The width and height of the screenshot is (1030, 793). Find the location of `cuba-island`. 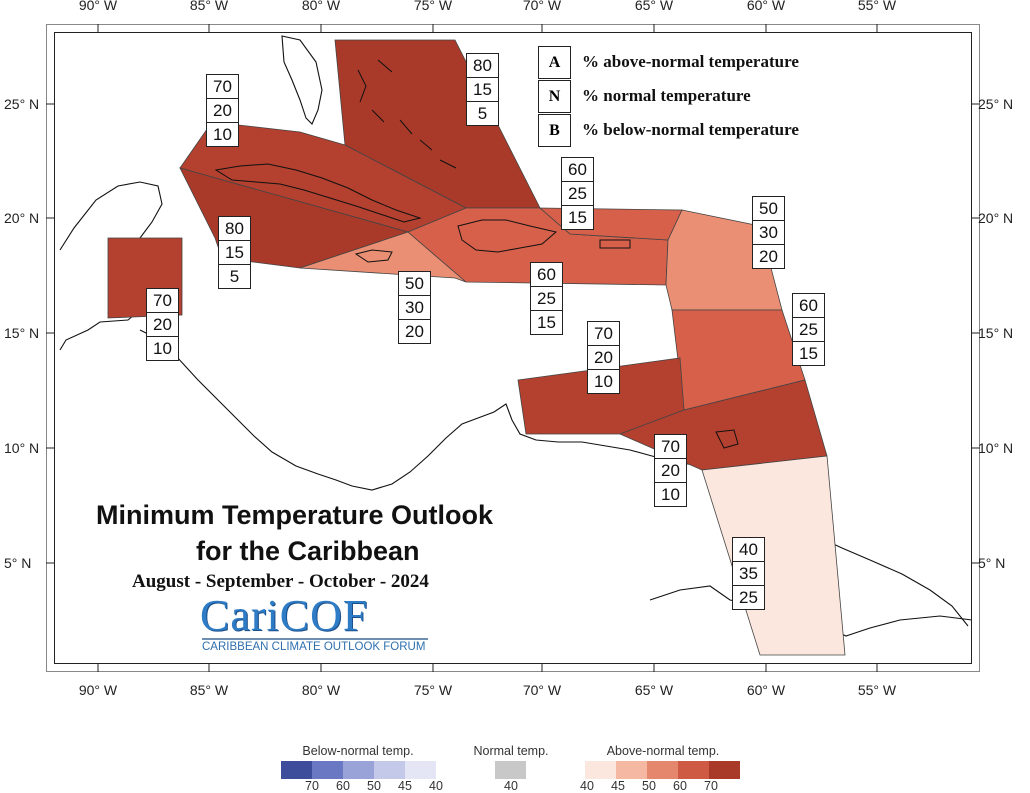

cuba-island is located at coordinates (318, 193).